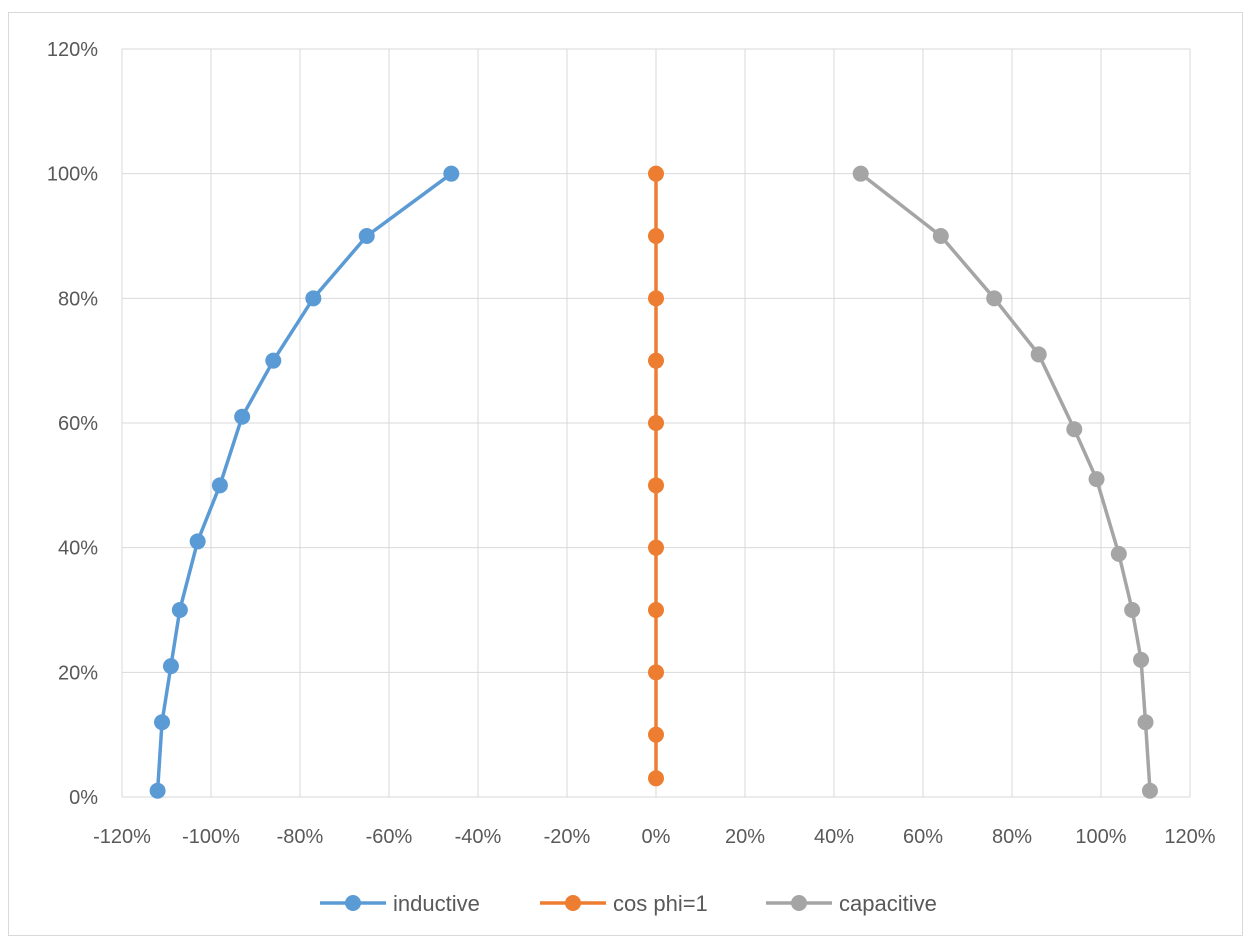 The image size is (1251, 944). What do you see at coordinates (72, 50) in the screenshot?
I see `y-tick-label: 120%` at bounding box center [72, 50].